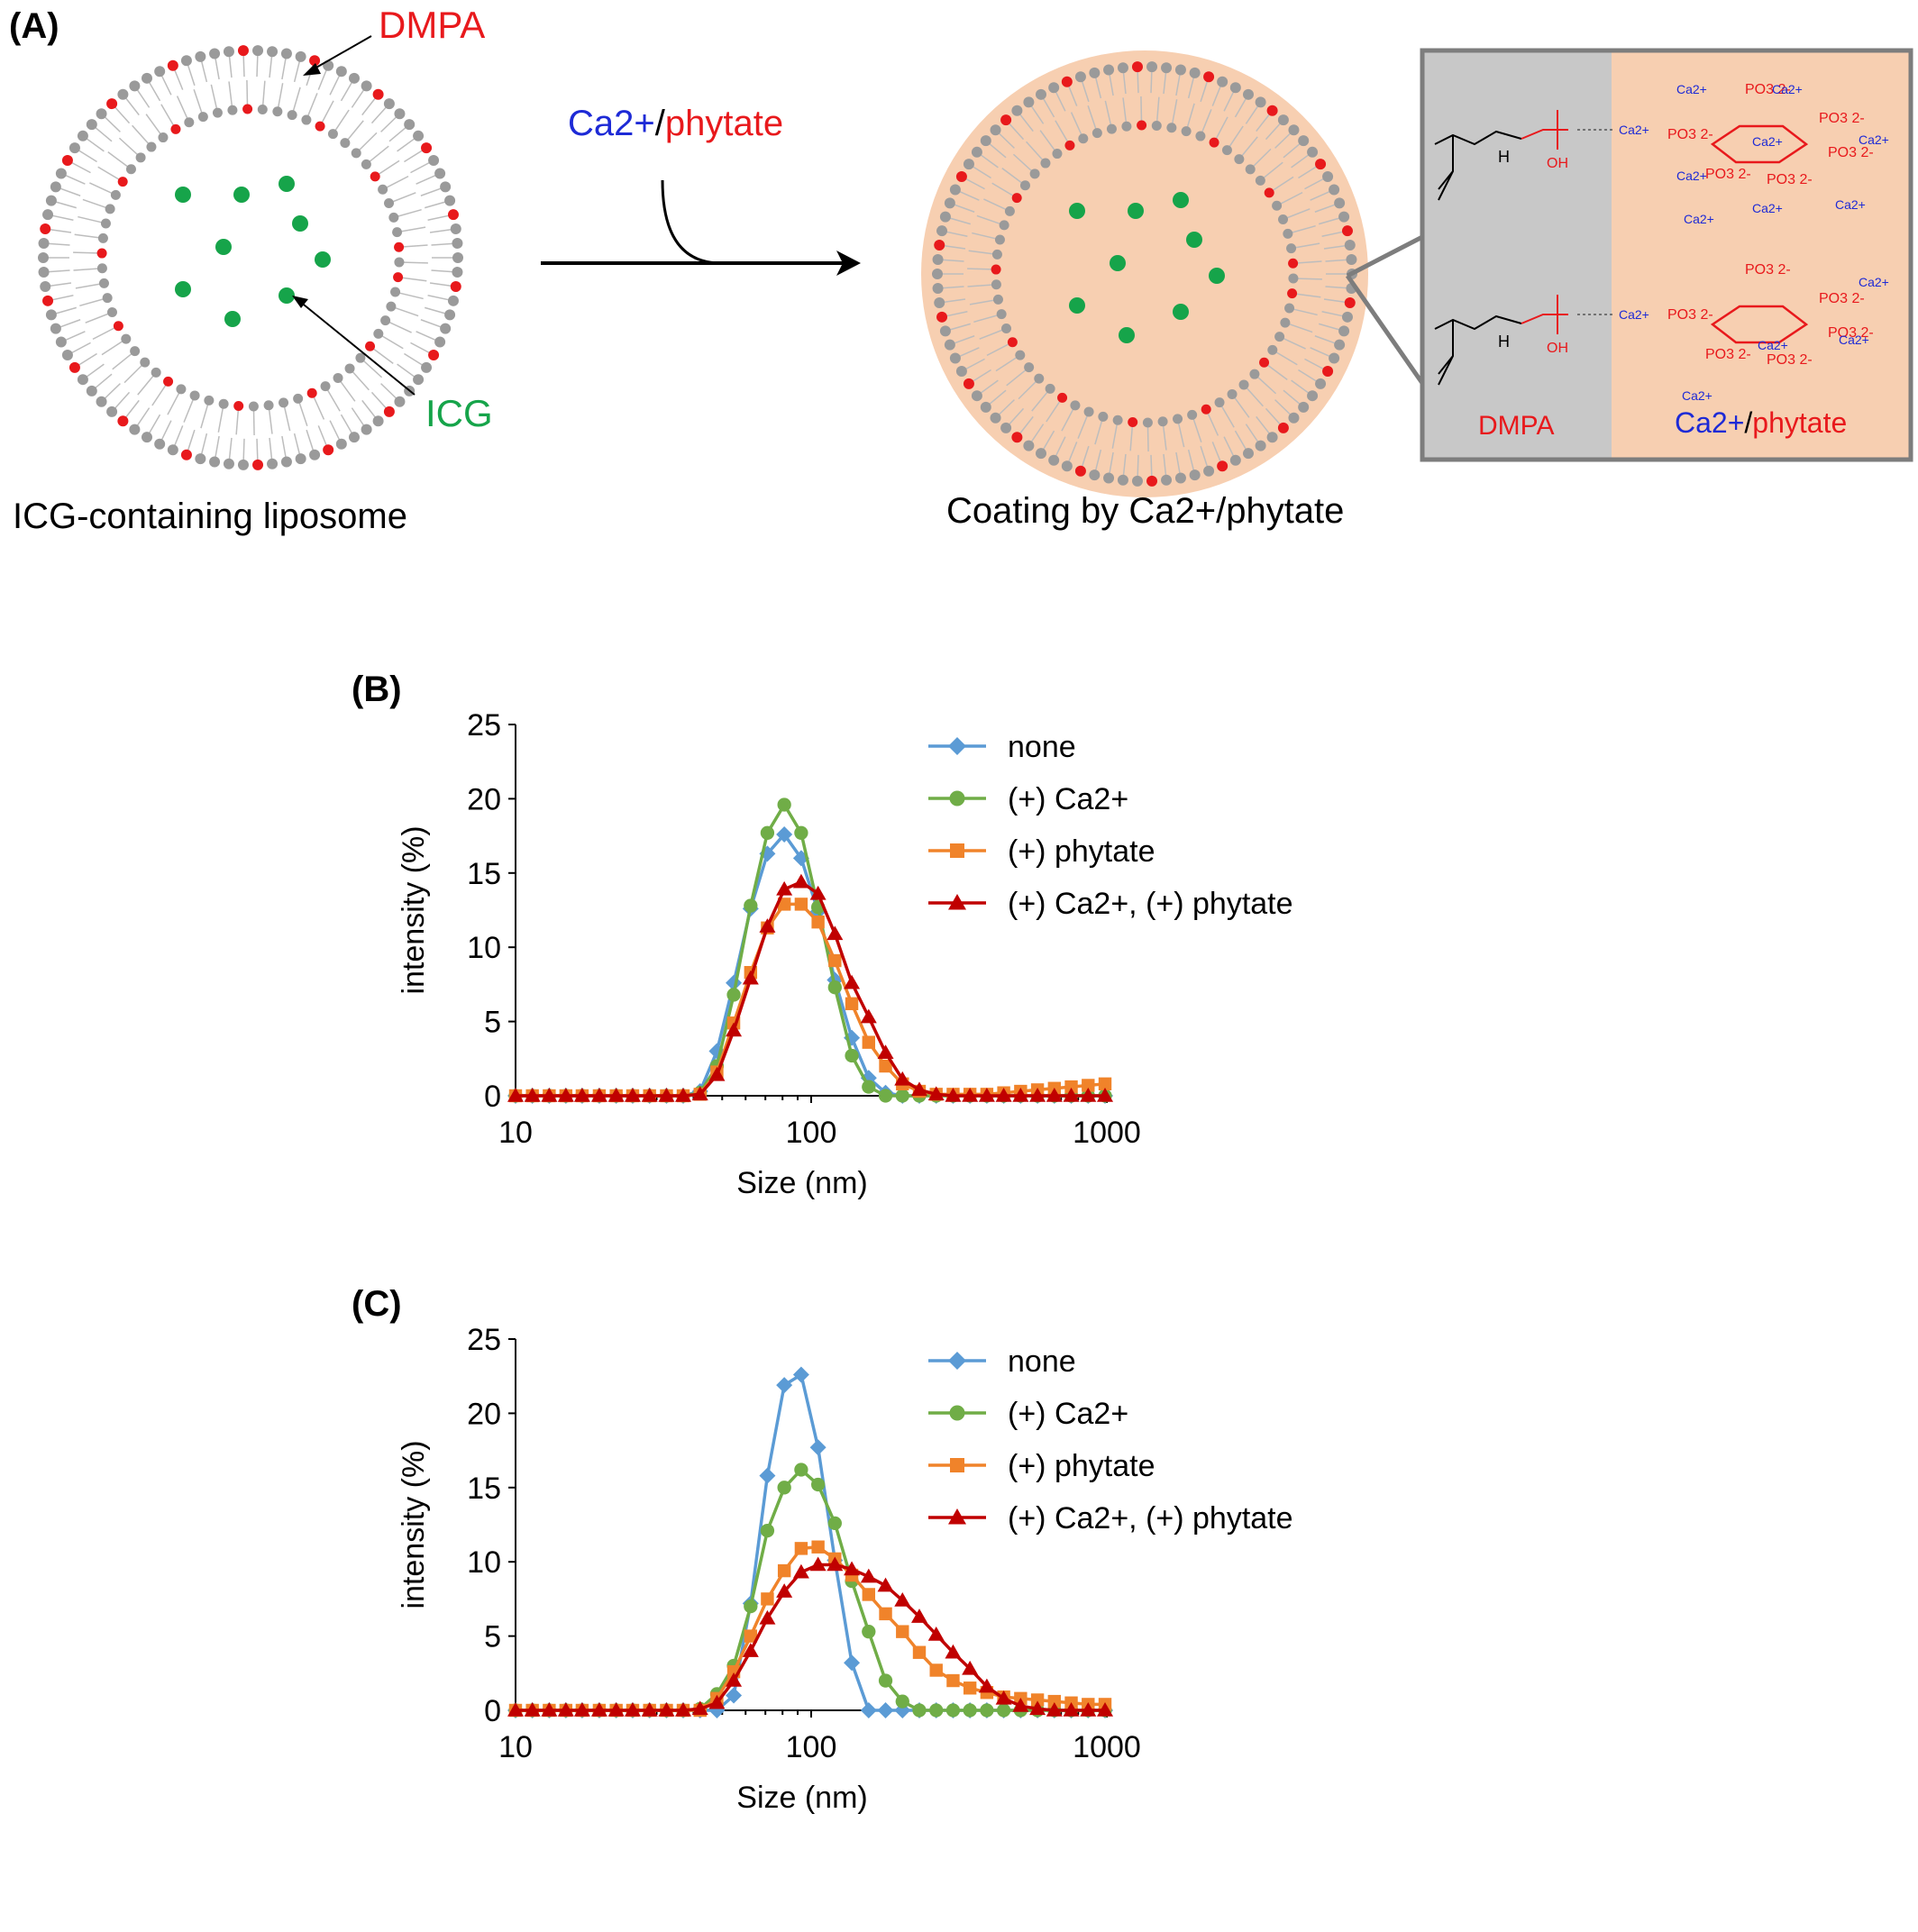 This screenshot has width=1918, height=1932. I want to click on dmpa-arrow-head, so click(312, 69).